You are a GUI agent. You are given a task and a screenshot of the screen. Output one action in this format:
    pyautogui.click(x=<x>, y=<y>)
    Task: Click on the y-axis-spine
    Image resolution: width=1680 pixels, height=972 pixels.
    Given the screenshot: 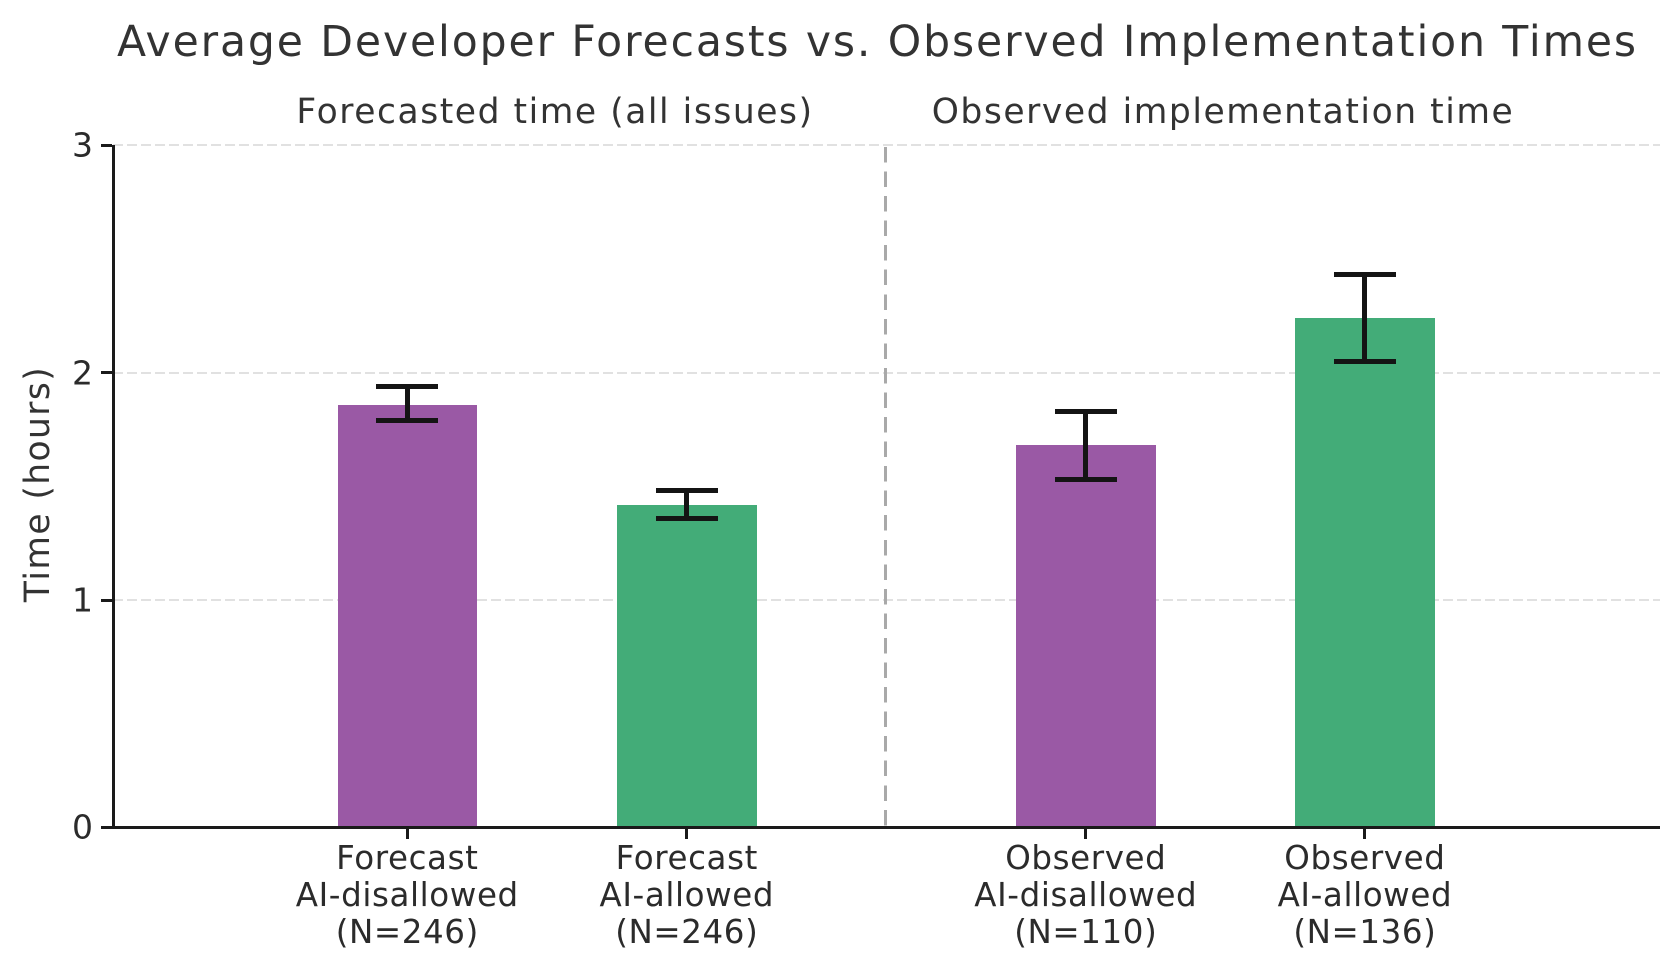 What is the action you would take?
    pyautogui.click(x=113, y=487)
    